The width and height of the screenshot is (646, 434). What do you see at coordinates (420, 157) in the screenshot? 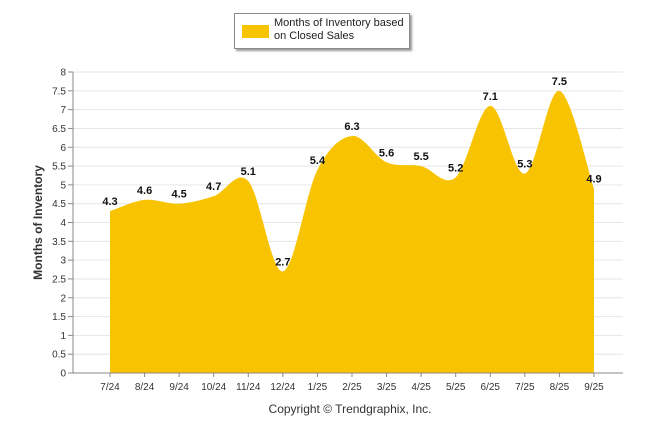
I see `data-label: 5.5` at bounding box center [420, 157].